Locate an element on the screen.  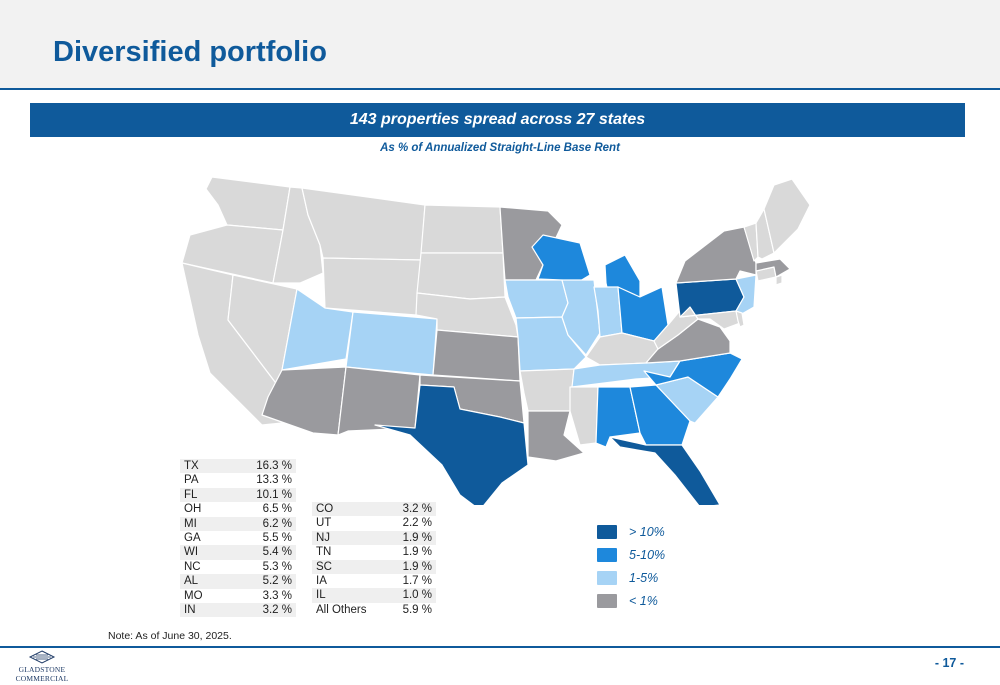
logo-line-2: COMMERCIAL is located at coordinates (42, 678).